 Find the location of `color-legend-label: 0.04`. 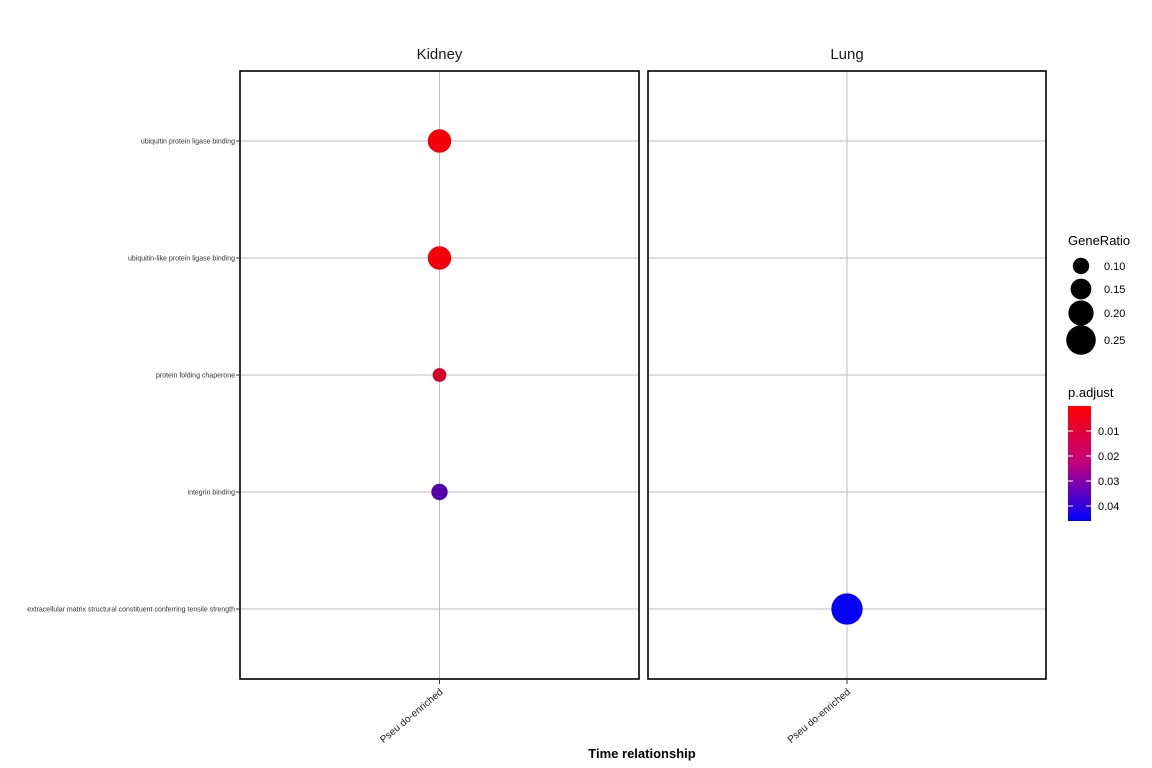

color-legend-label: 0.04 is located at coordinates (1108, 507).